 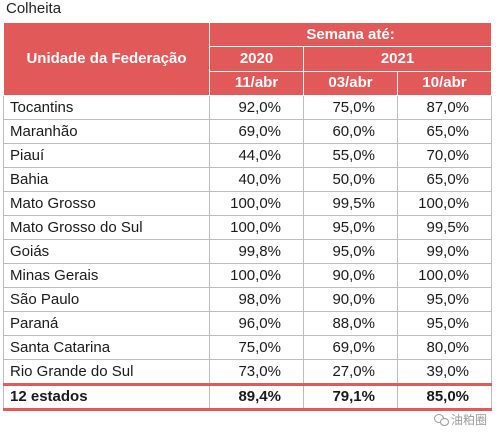 What do you see at coordinates (444, 83) in the screenshot?
I see `header-date: 10/abr` at bounding box center [444, 83].